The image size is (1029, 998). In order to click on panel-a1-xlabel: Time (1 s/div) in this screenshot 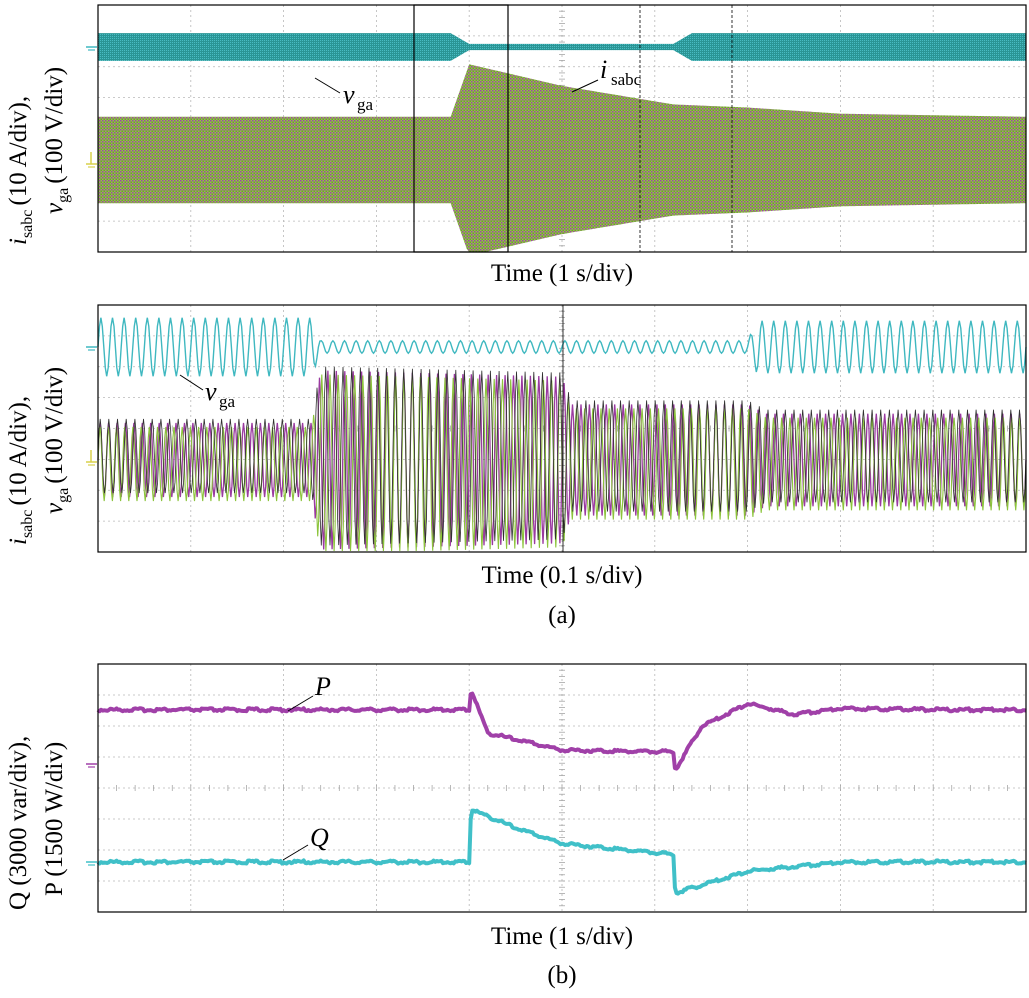, I will do `click(562, 273)`.